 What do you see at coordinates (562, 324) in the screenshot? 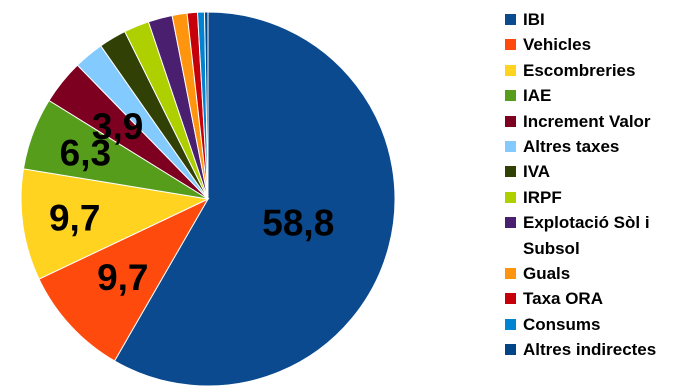
I see `legend-label: Consums` at bounding box center [562, 324].